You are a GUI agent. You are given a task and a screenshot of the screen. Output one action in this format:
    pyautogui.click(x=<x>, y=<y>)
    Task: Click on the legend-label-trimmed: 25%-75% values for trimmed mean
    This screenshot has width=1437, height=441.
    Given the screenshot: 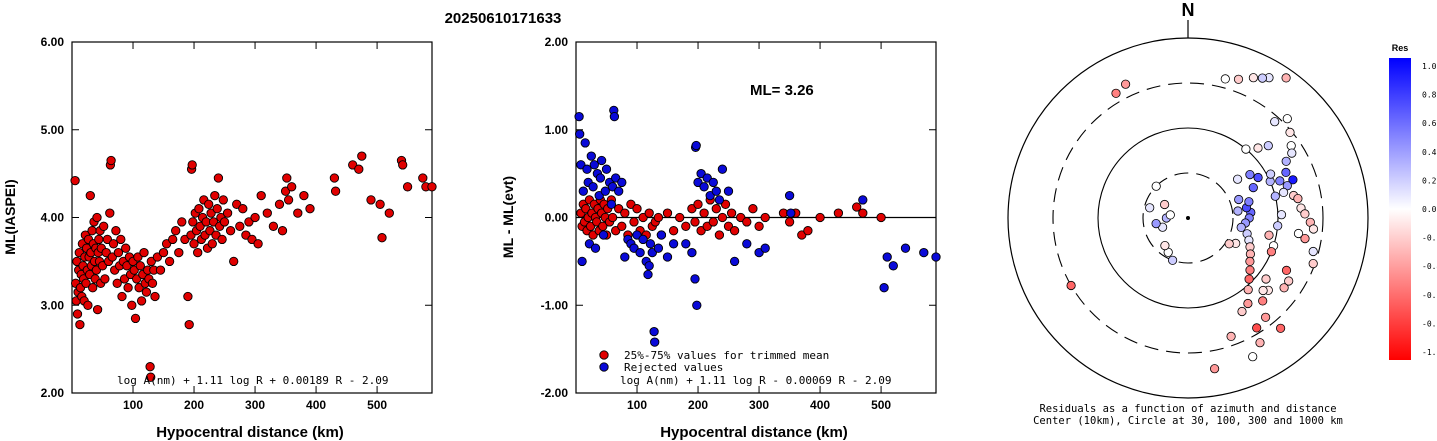 What is the action you would take?
    pyautogui.click(x=726, y=355)
    